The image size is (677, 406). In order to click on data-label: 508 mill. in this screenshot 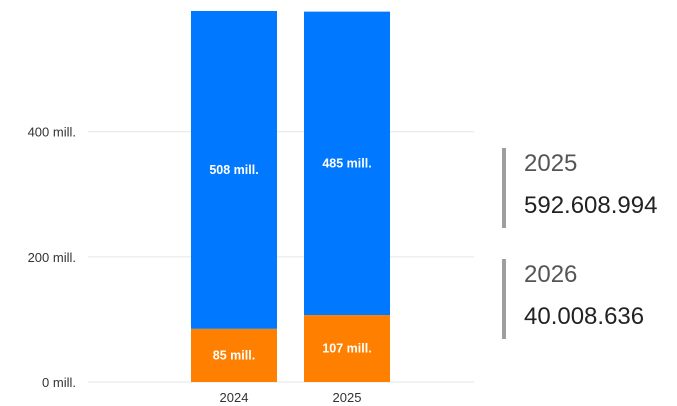, I will do `click(233, 170)`.